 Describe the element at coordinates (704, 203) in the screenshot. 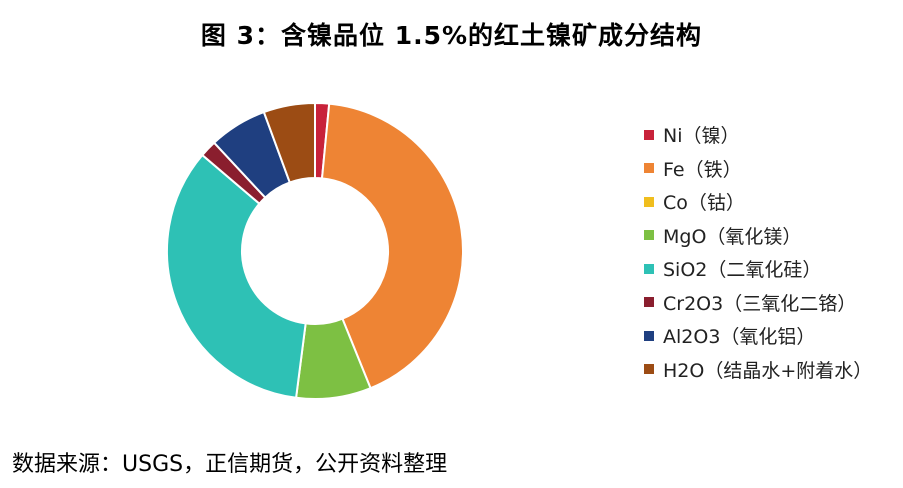

I see `legend-label: Co（钴）` at that location.